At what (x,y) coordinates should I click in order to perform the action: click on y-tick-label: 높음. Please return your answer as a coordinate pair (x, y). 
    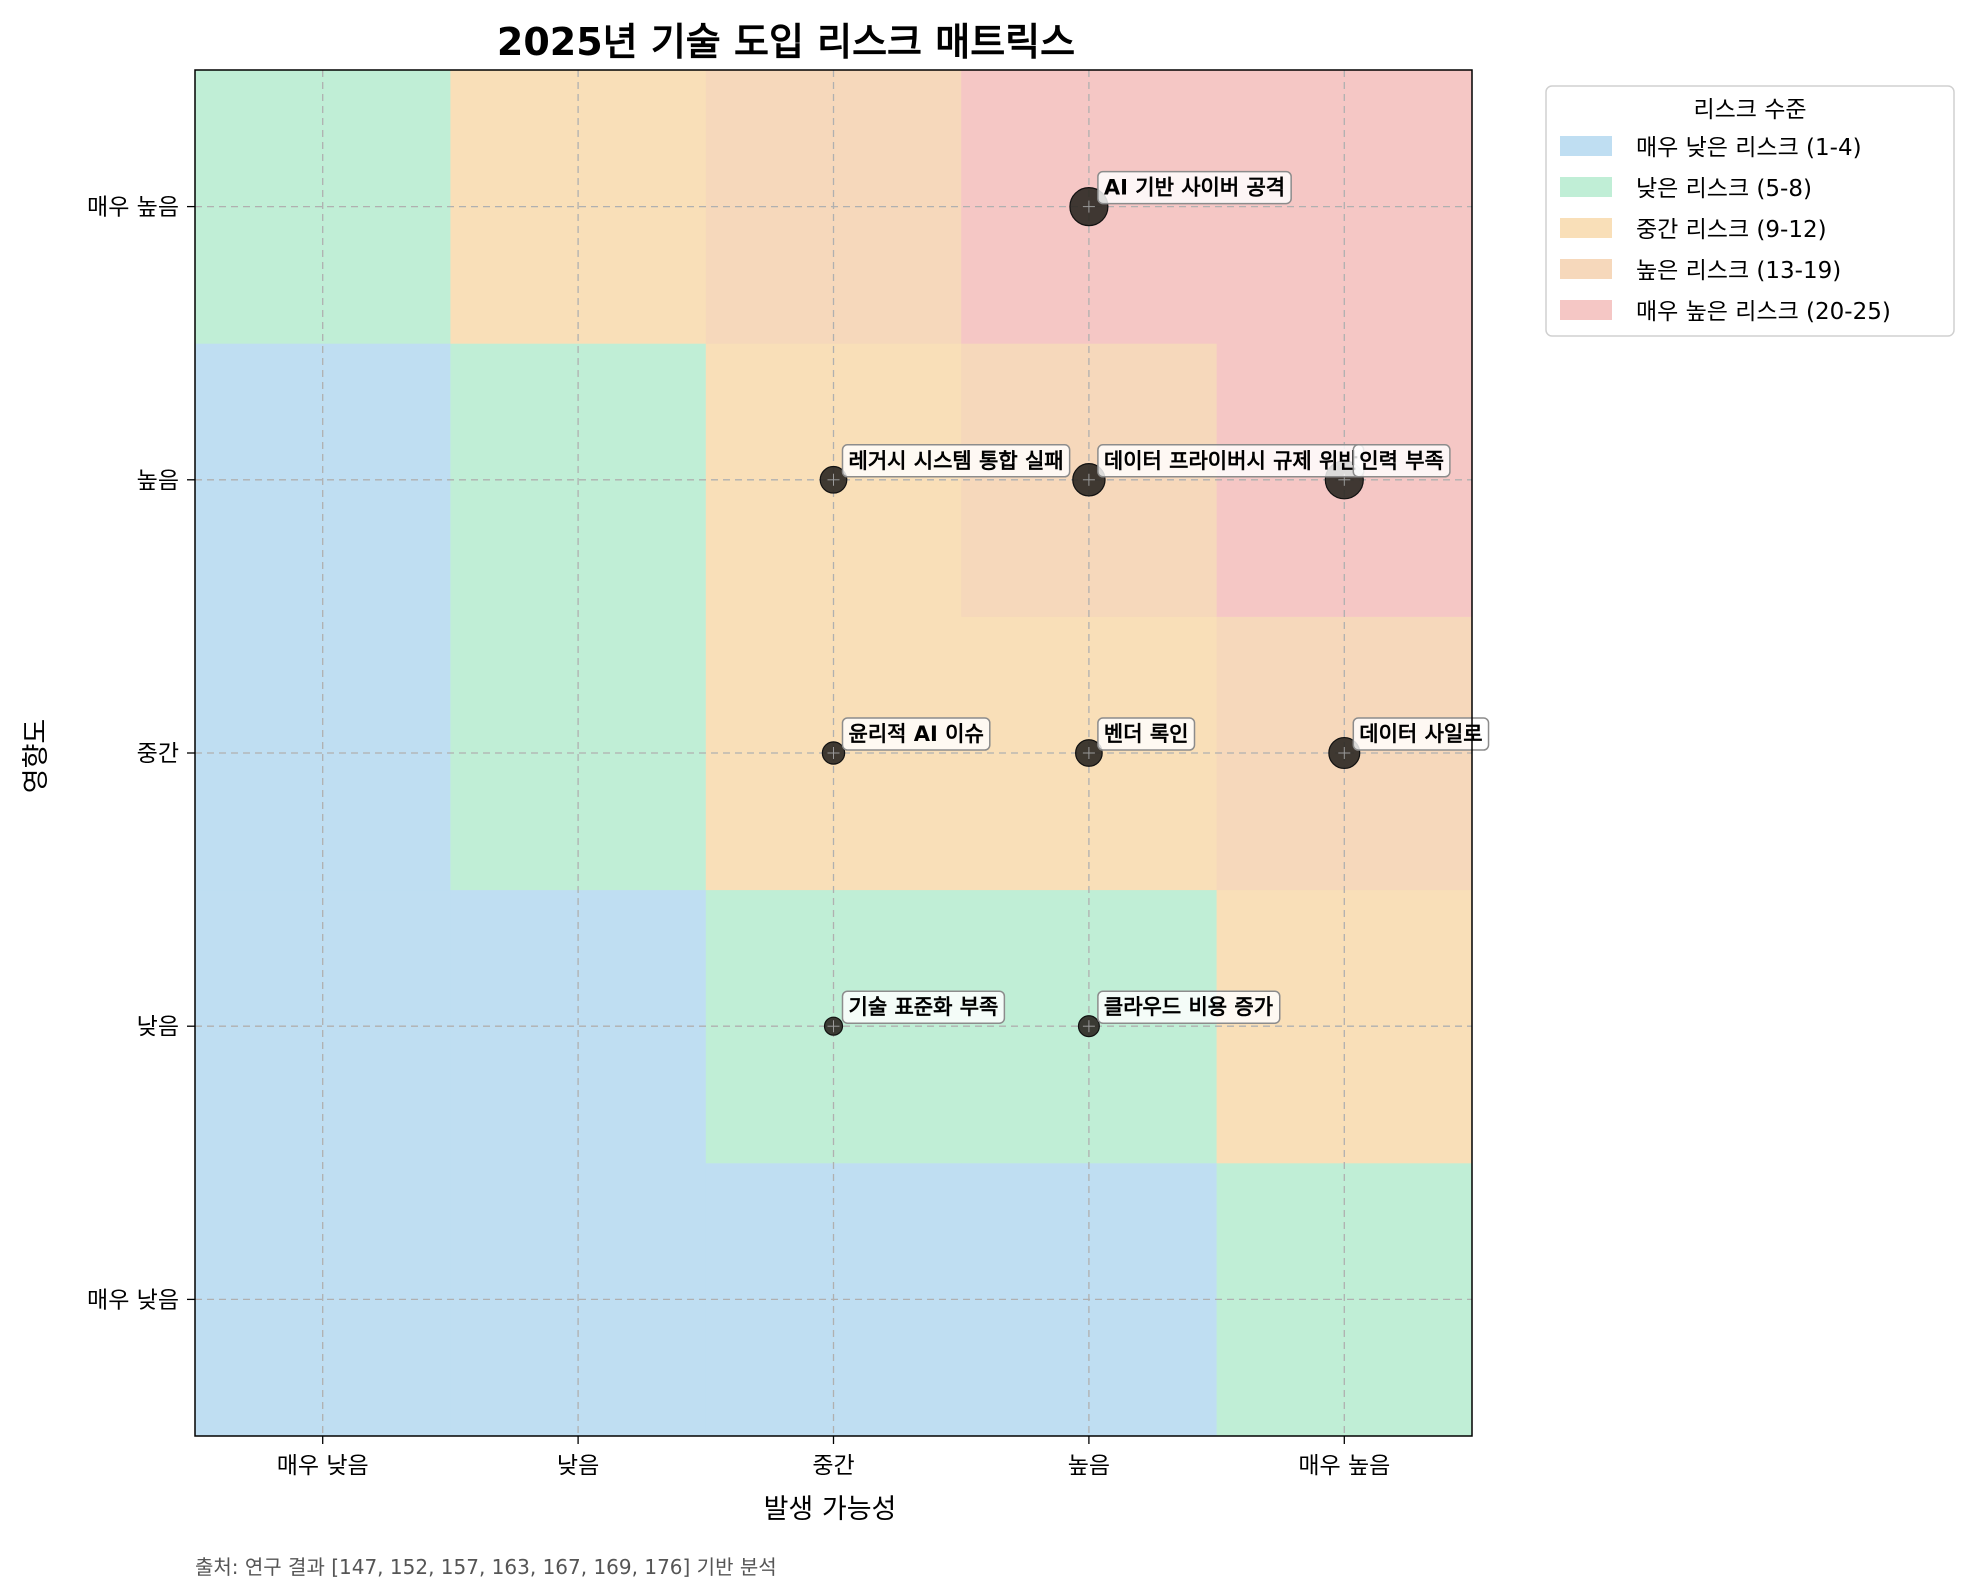
    Looking at the image, I should click on (158, 481).